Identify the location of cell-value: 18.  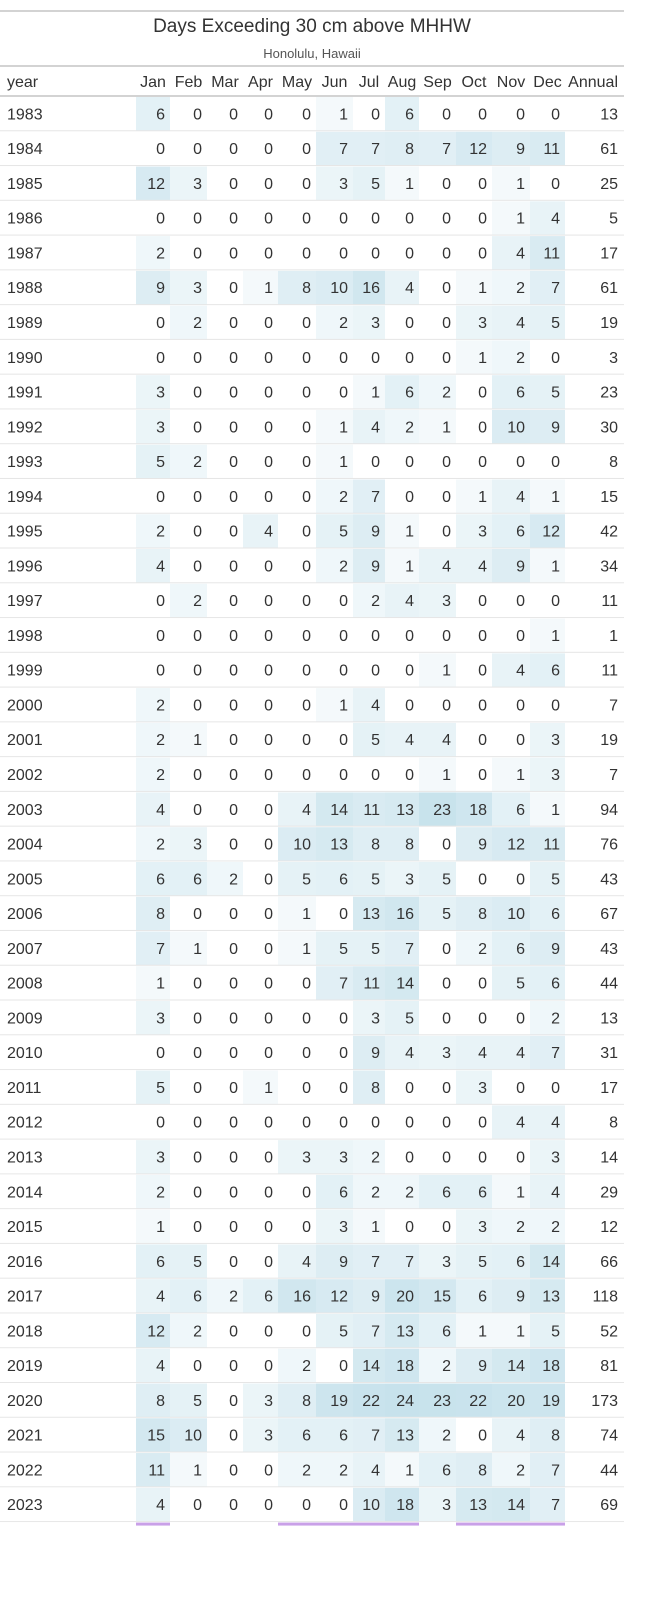
(405, 1505).